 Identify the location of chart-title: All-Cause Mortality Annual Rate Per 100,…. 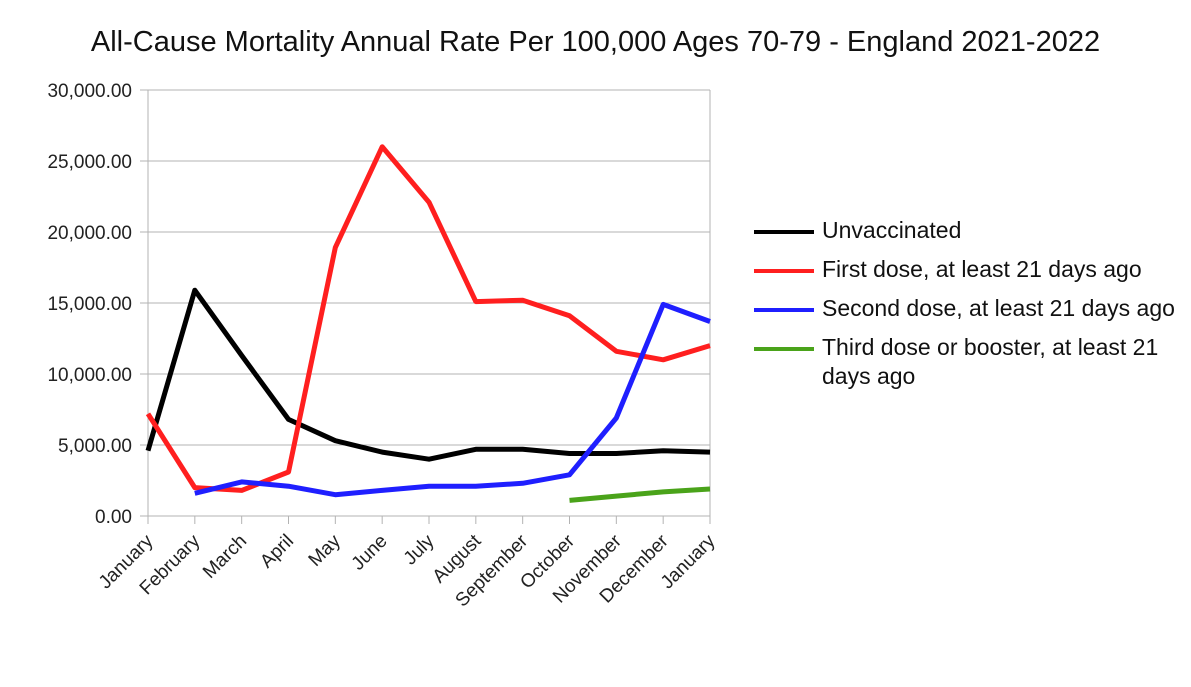
(595, 42).